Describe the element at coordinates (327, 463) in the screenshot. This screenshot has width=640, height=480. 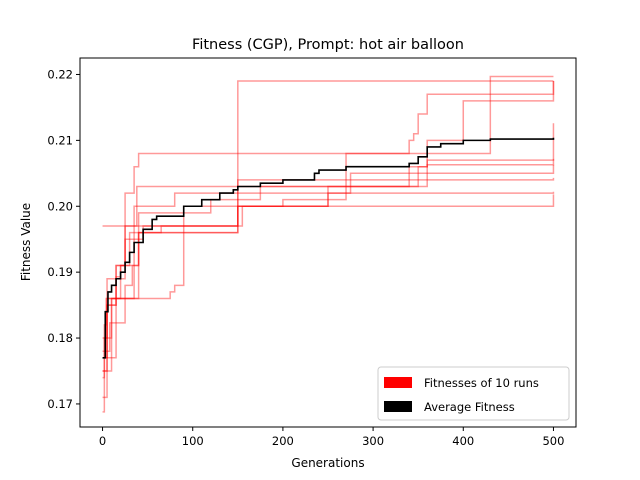
I see `x-axis-label: Generations` at that location.